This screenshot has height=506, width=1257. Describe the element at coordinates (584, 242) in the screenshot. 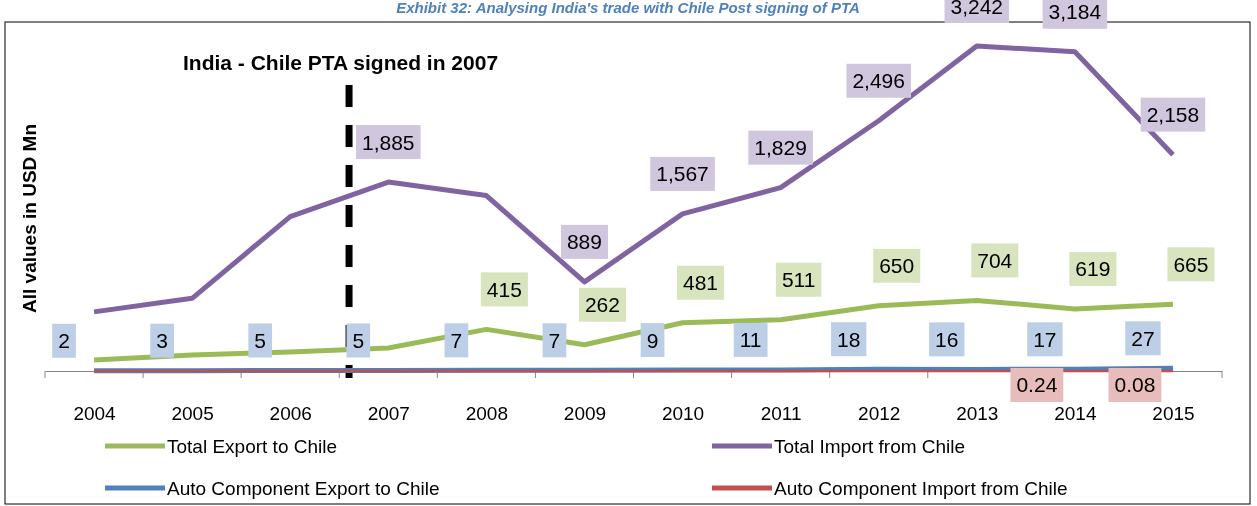

I see `data-label: 889` at that location.